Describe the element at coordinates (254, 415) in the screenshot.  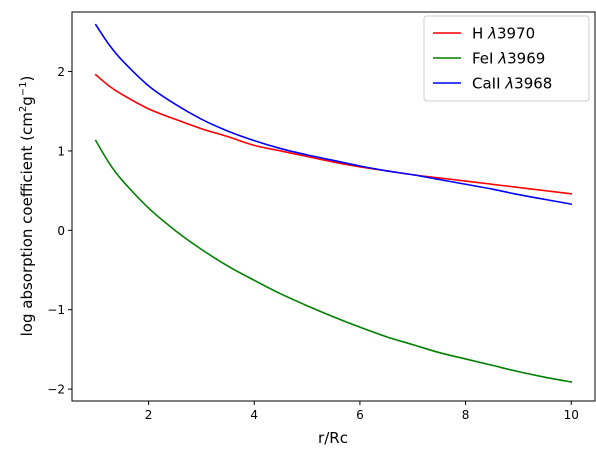
I see `x-tick-label: 4` at that location.